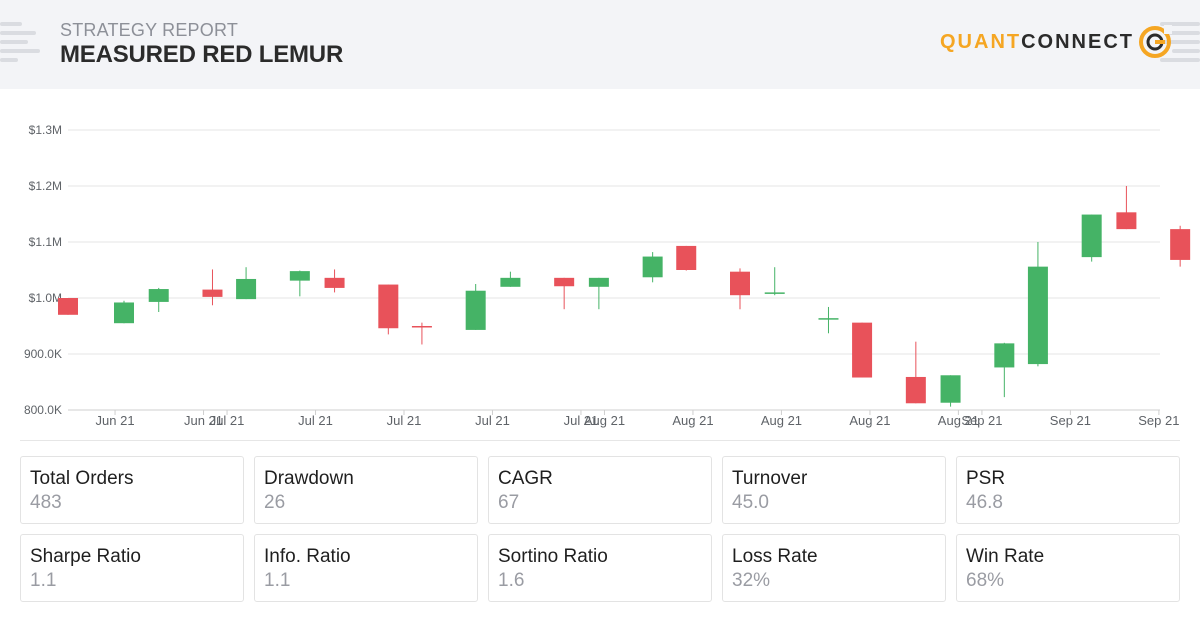  Describe the element at coordinates (1068, 490) in the screenshot. I see `stat-card: PSR 46.8` at that location.